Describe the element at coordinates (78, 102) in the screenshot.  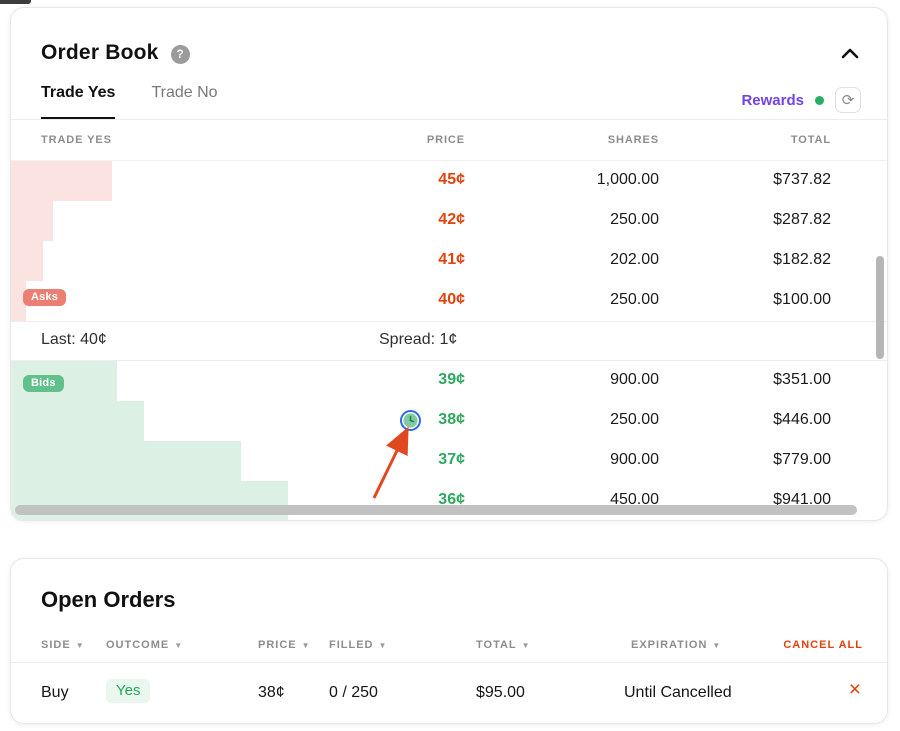
I see `tab-trade-yes: Trade Yes` at that location.